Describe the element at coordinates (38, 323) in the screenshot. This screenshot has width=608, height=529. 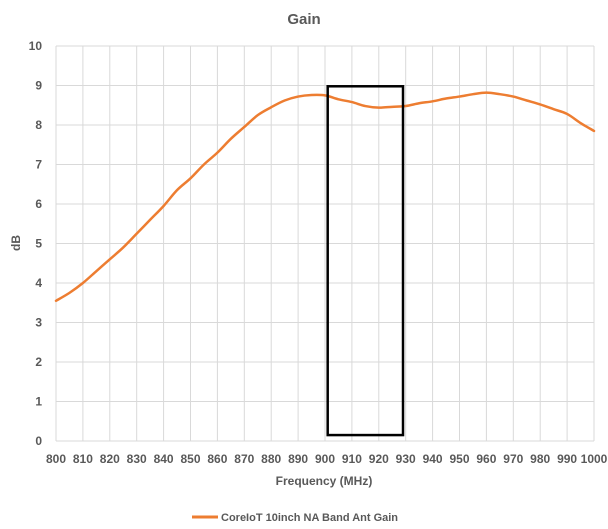
I see `y-tick-label: 3` at that location.